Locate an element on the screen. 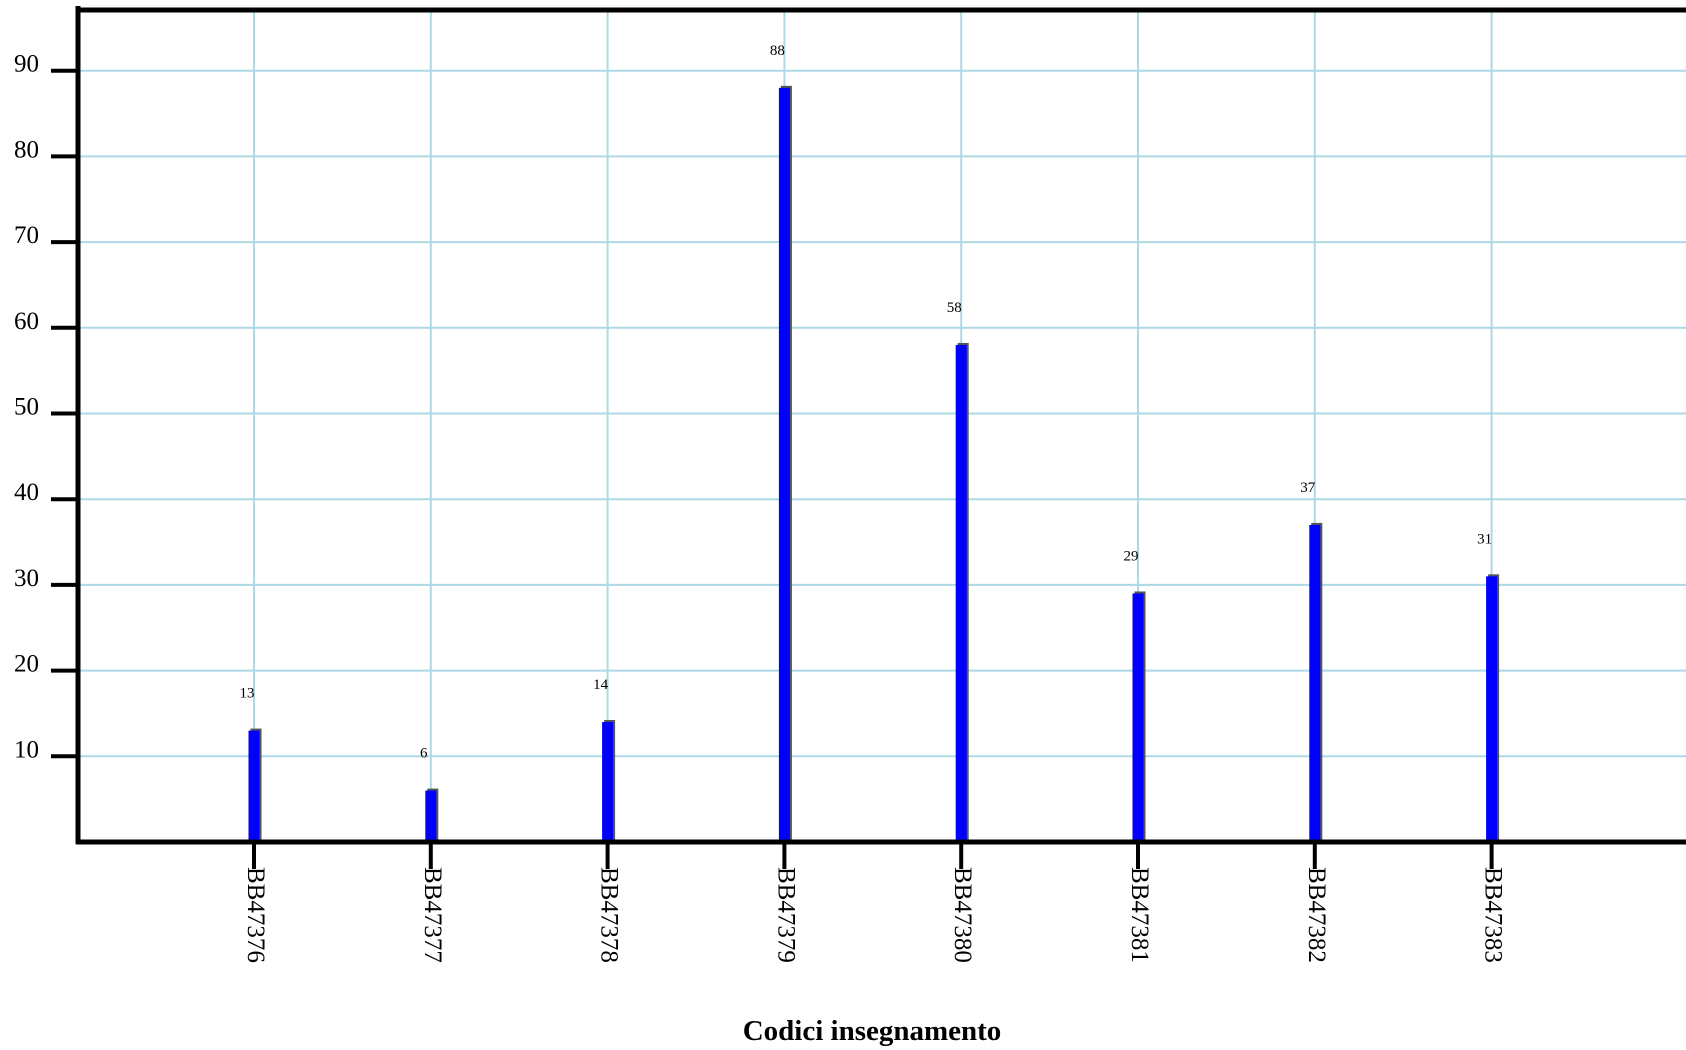 The height and width of the screenshot is (1050, 1686). y-tick-label: 40 is located at coordinates (26, 492).